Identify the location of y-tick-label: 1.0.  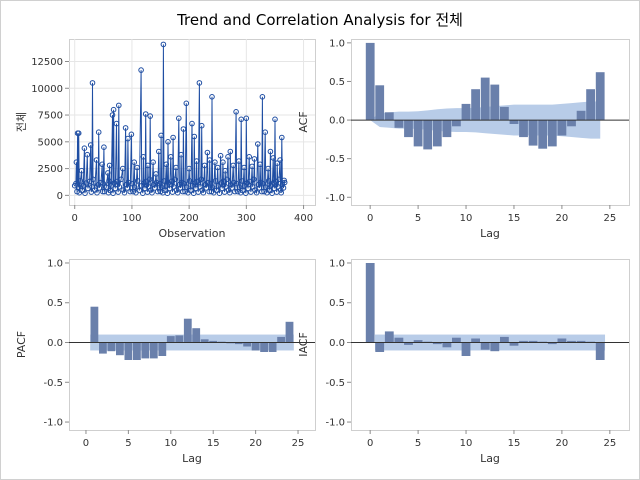
(337, 263).